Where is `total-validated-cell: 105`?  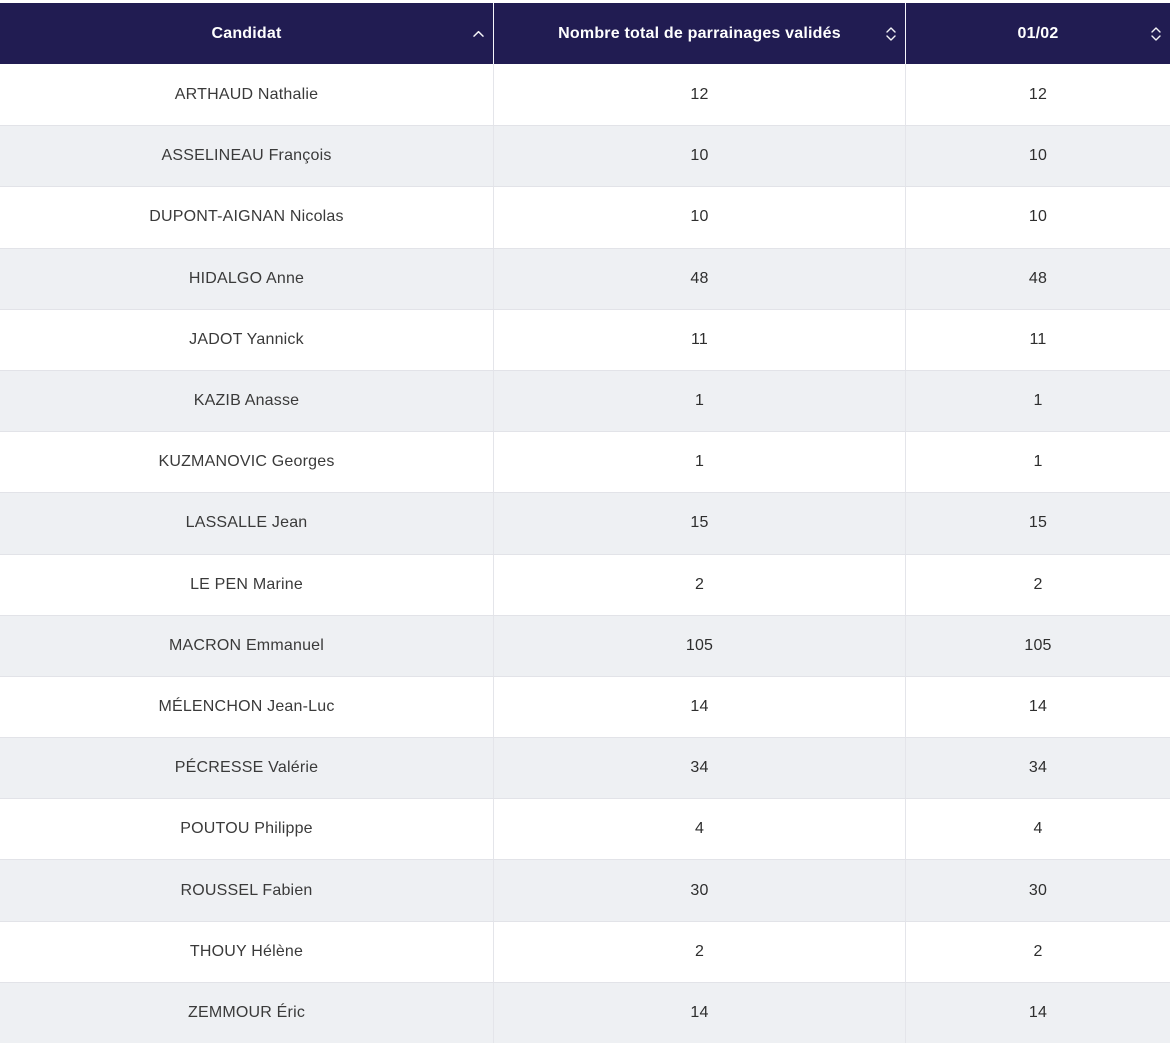 total-validated-cell: 105 is located at coordinates (700, 645).